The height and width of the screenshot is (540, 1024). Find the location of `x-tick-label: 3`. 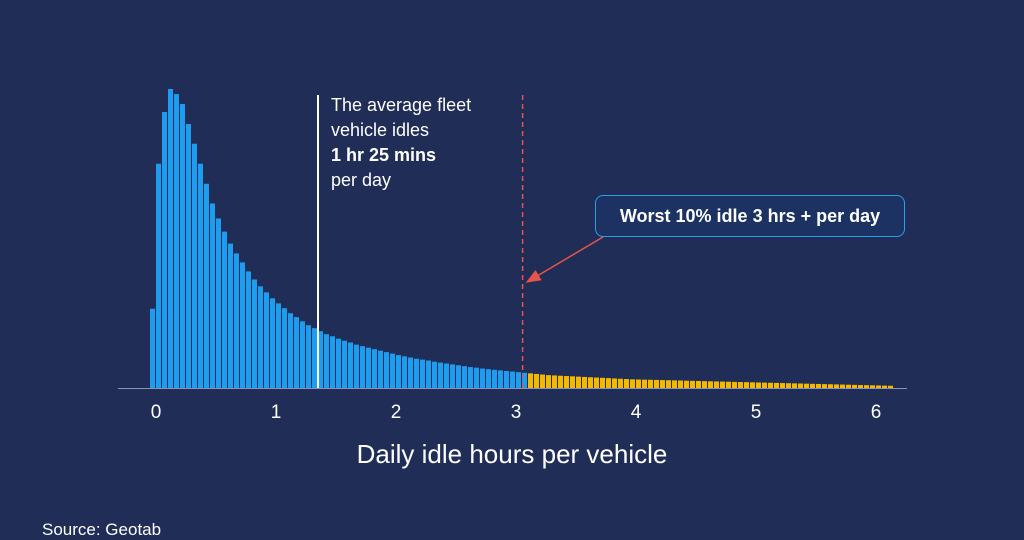

x-tick-label: 3 is located at coordinates (516, 412).